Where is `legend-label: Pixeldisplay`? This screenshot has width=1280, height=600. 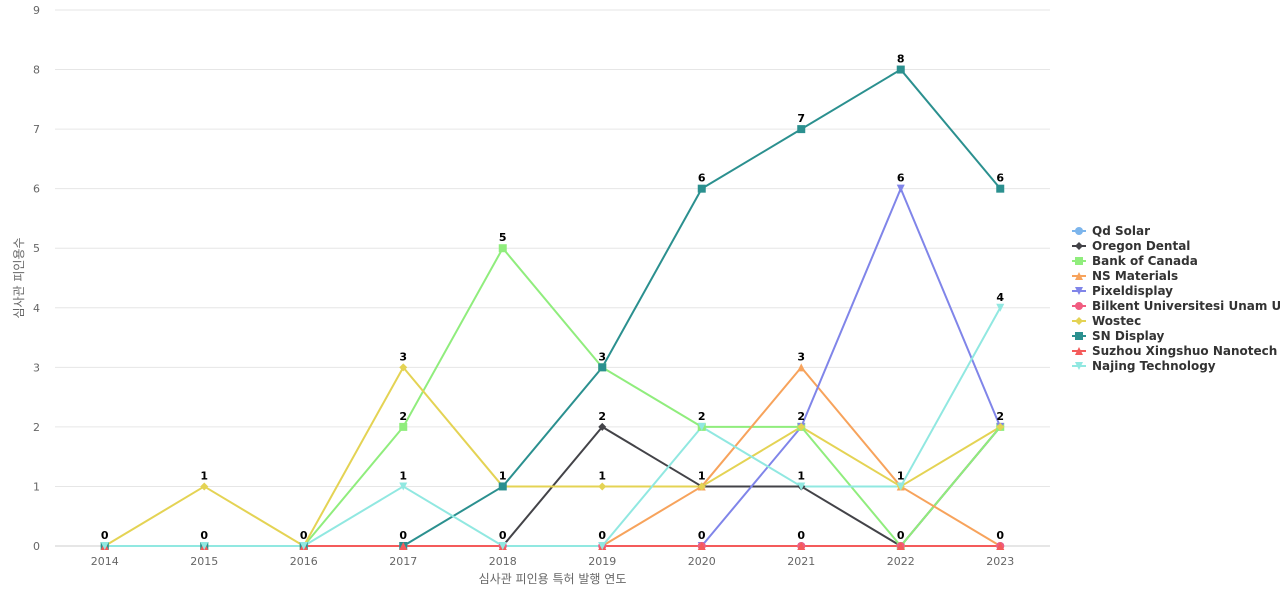
legend-label: Pixeldisplay is located at coordinates (1132, 291).